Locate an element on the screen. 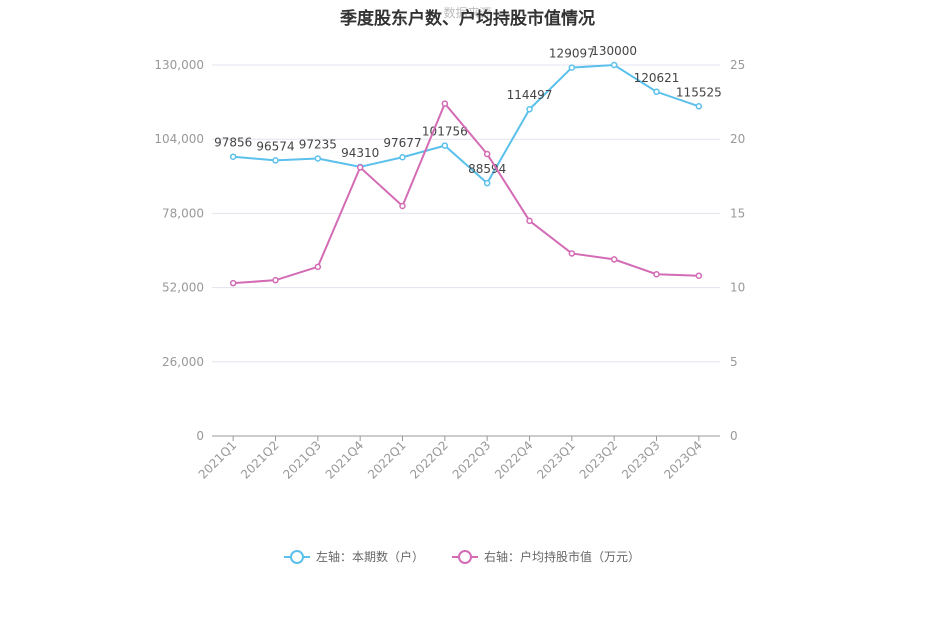  legend-label-2: 右轴：户均持股市值（万元） is located at coordinates (562, 556).